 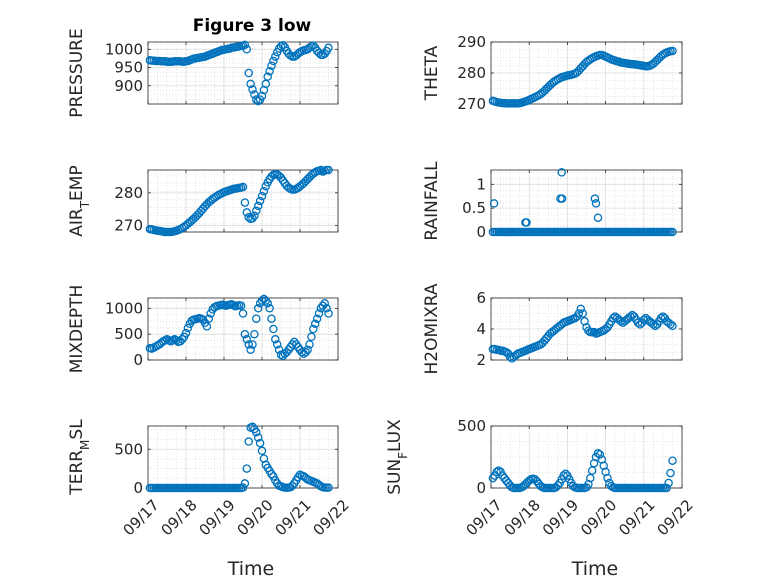 I want to click on sun-flux-x-tick-label: 09/18, so click(x=522, y=517).